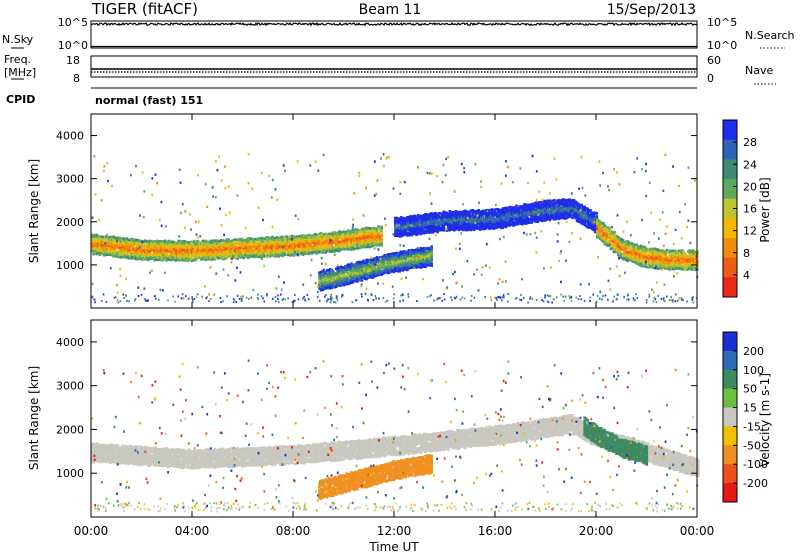 The width and height of the screenshot is (800, 554). What do you see at coordinates (20, 72) in the screenshot?
I see `freq-unit-label: [MHz]` at bounding box center [20, 72].